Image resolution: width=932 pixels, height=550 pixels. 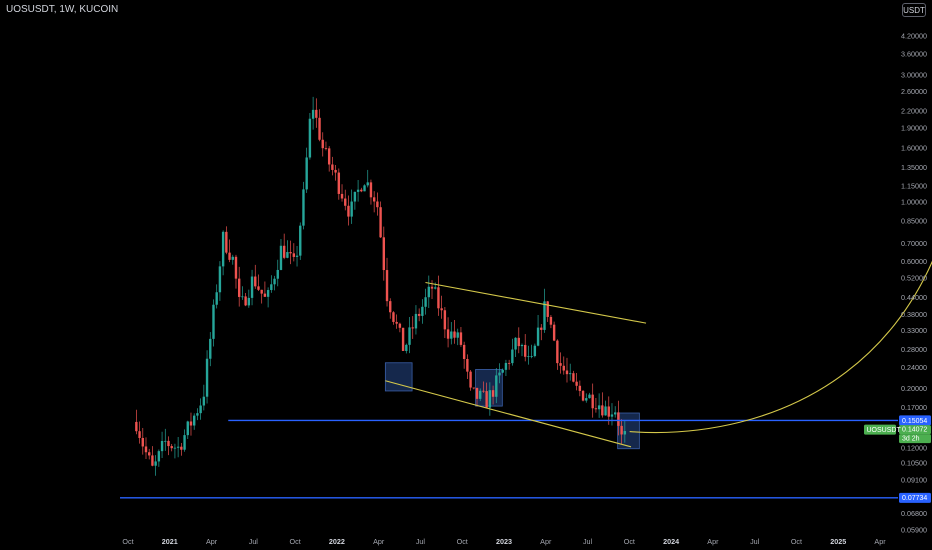 What do you see at coordinates (914, 463) in the screenshot?
I see `y-tick-label: 0.10500` at bounding box center [914, 463].